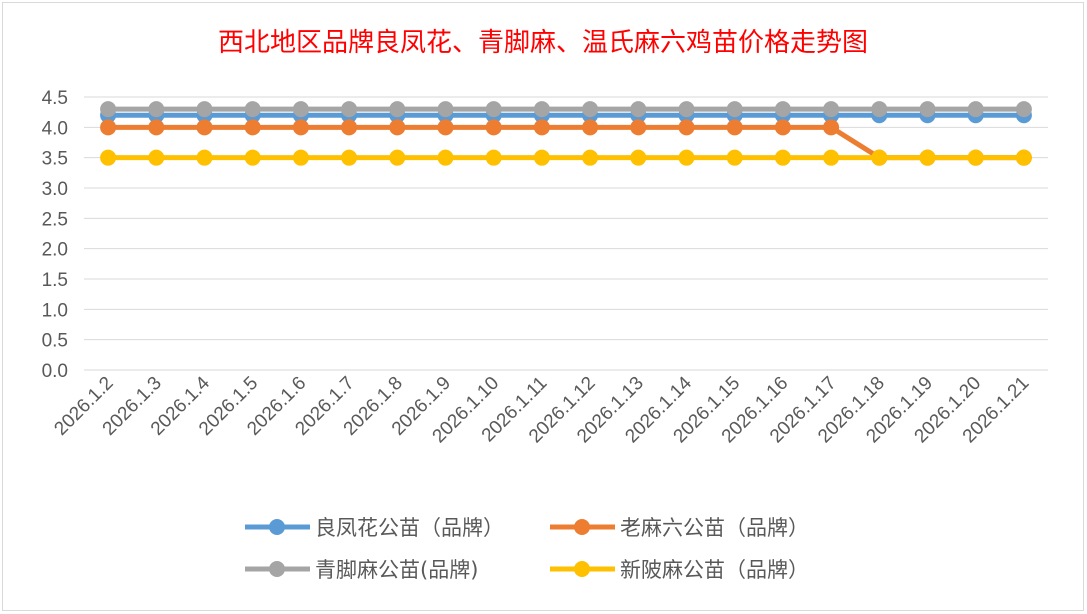 This screenshot has width=1087, height=614. I want to click on chart-title: 西北地区品牌良凤花、青脚麻、温氏麻六鸡苗价格走势图, so click(543, 42).